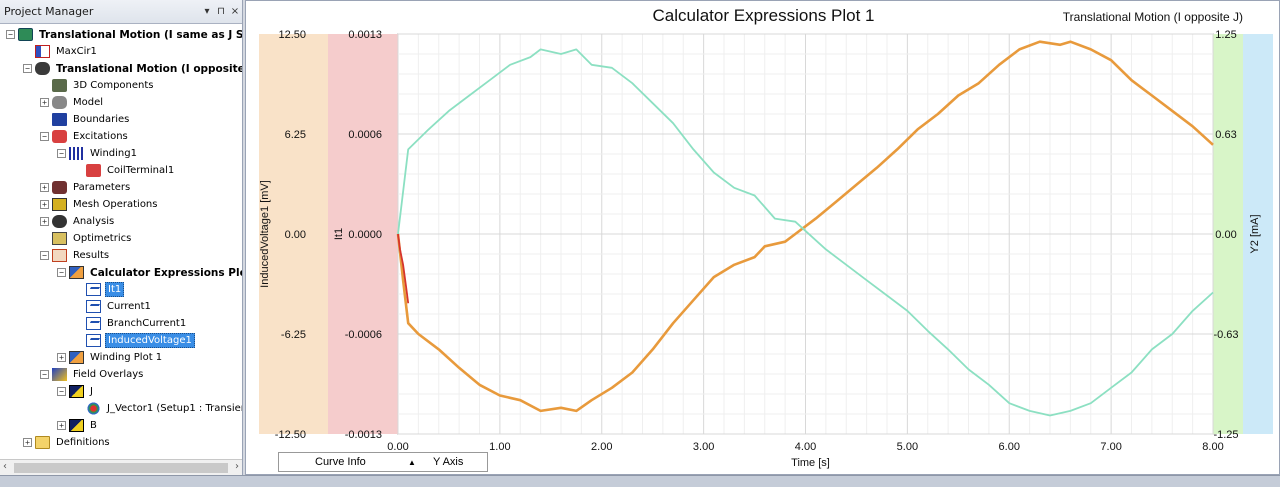  Describe the element at coordinates (98, 85) in the screenshot. I see `tree-item: 3D Components` at that location.